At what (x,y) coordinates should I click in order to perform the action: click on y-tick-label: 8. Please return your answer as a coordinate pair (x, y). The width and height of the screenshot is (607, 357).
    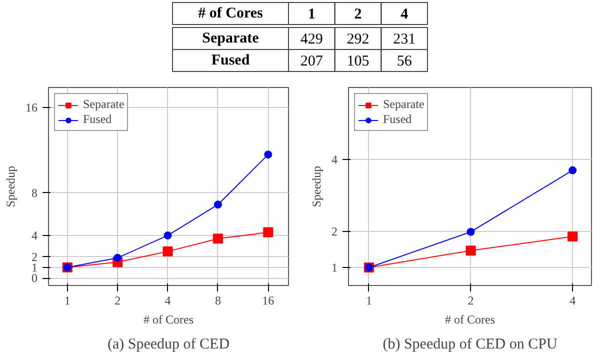
    Looking at the image, I should click on (35, 193).